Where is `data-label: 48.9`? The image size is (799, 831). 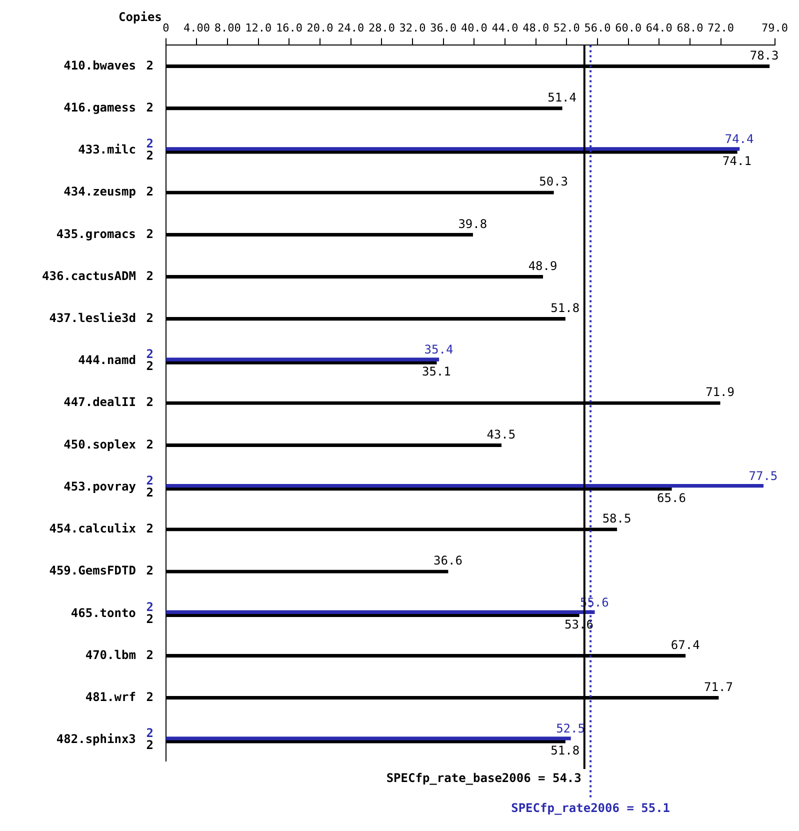 data-label: 48.9 is located at coordinates (543, 265).